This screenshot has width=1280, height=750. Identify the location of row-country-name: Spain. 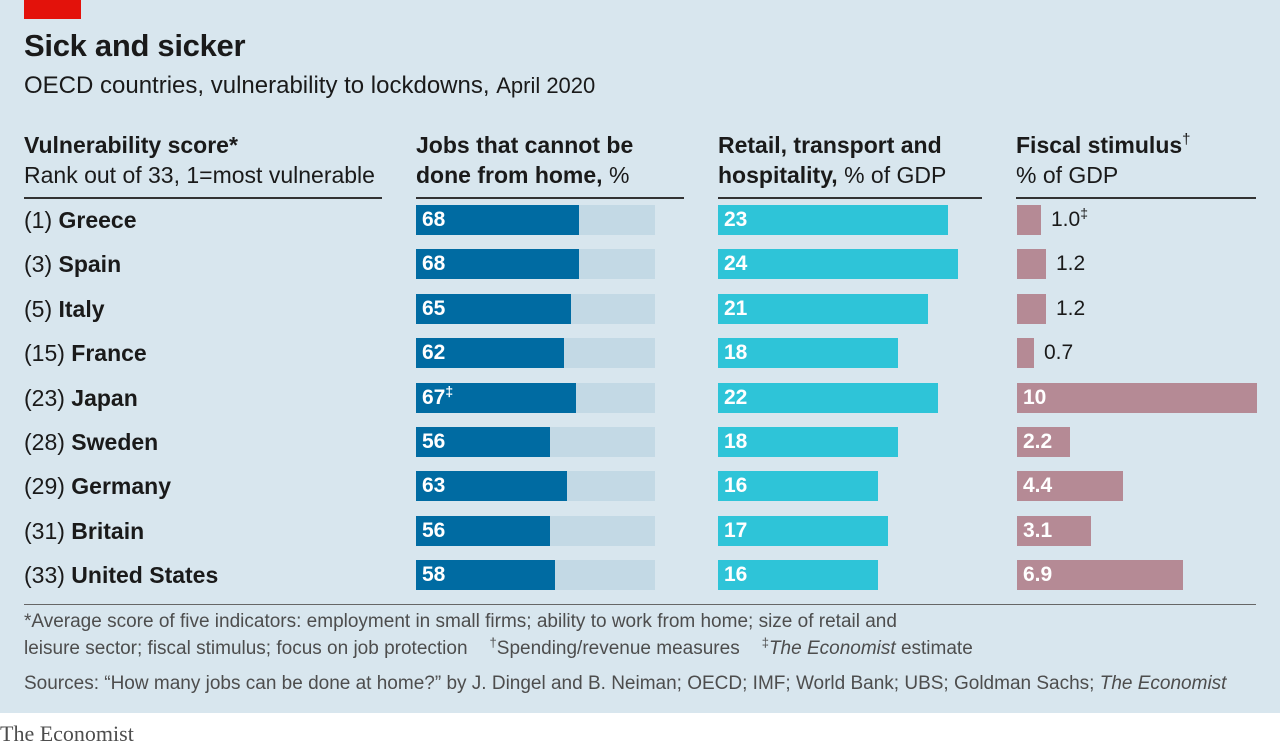
(90, 264).